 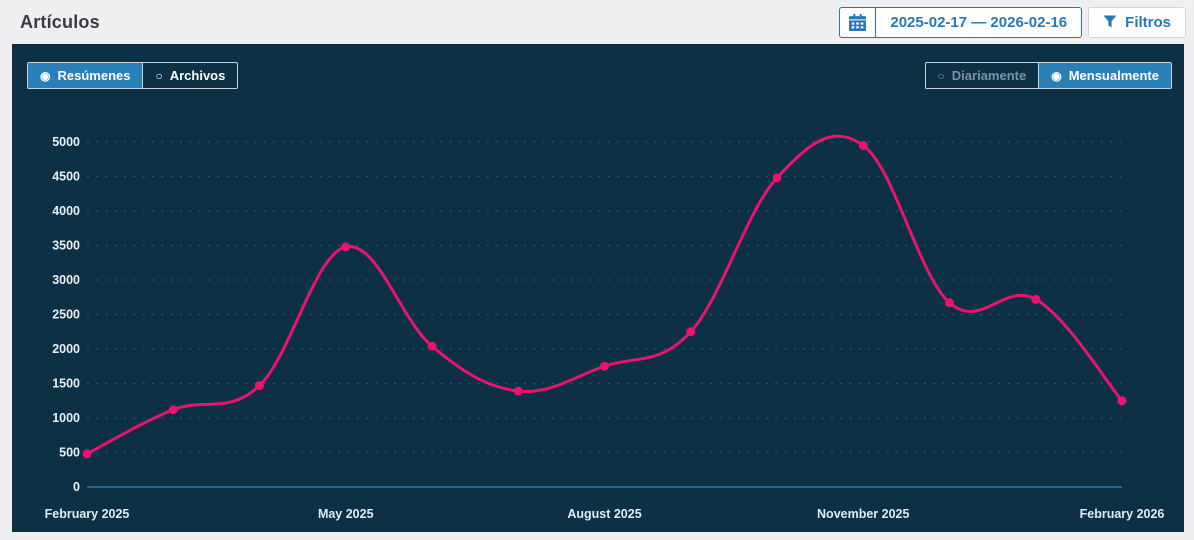 What do you see at coordinates (1122, 514) in the screenshot?
I see `x-tick-label: February 2026` at bounding box center [1122, 514].